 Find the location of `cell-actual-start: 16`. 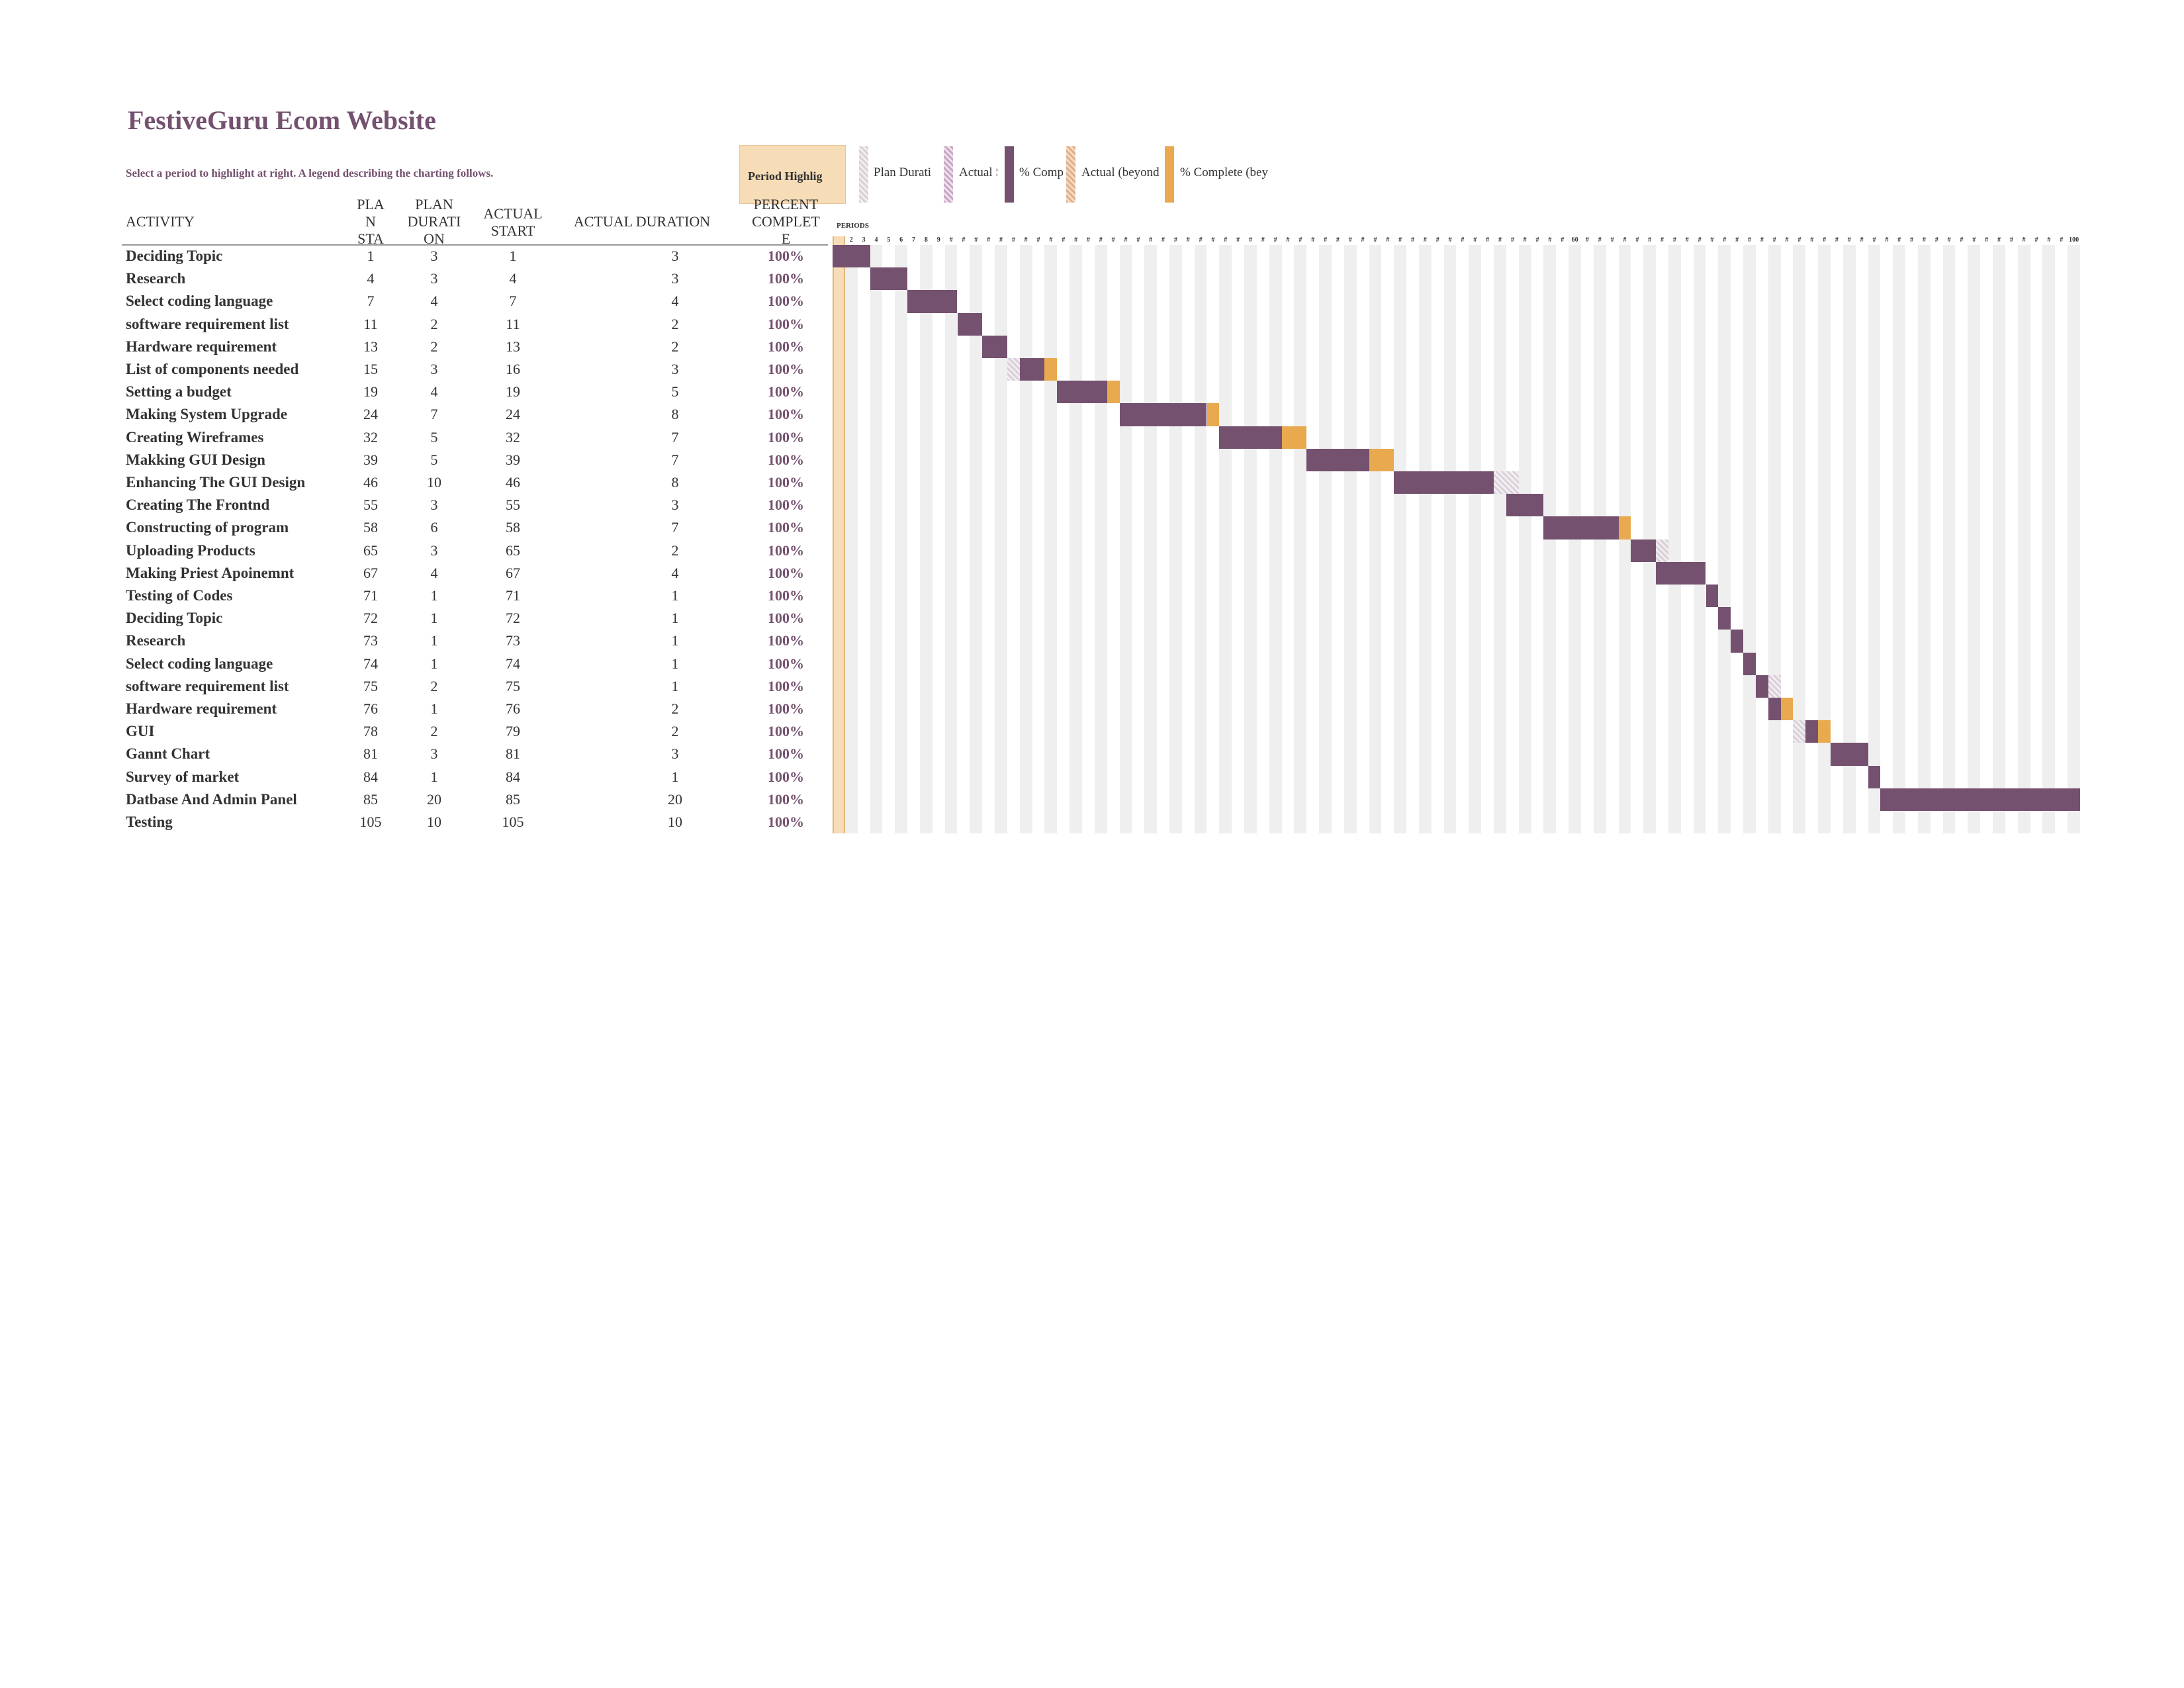

cell-actual-start: 16 is located at coordinates (513, 369).